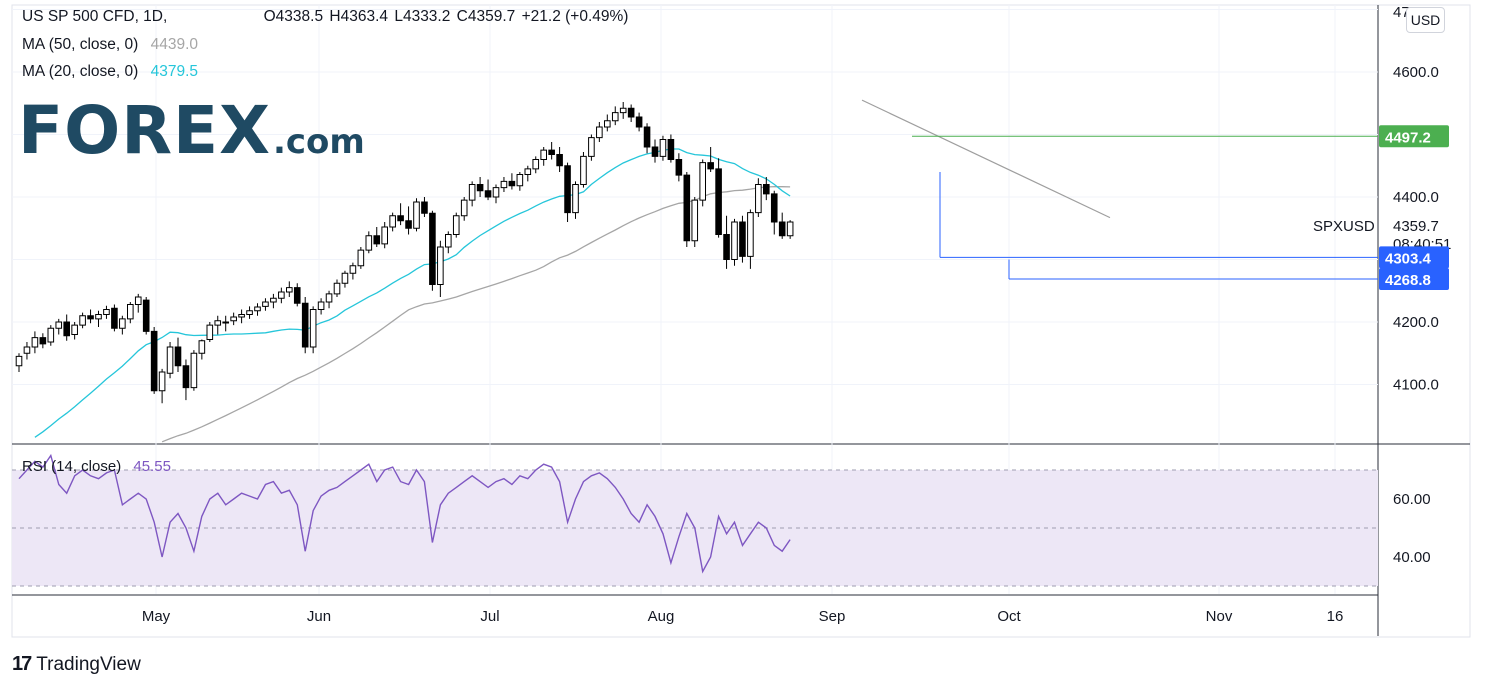 The width and height of the screenshot is (1486, 690). What do you see at coordinates (486, 16) in the screenshot?
I see `ohlc-close: C4359.7` at bounding box center [486, 16].